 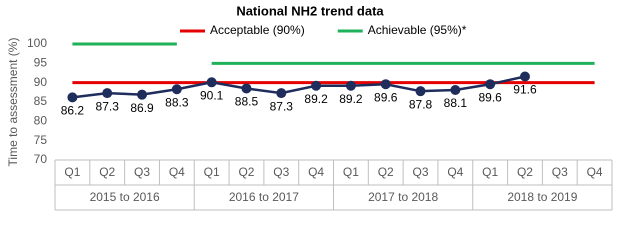 What do you see at coordinates (41, 159) in the screenshot?
I see `y-tick-label: 70` at bounding box center [41, 159].